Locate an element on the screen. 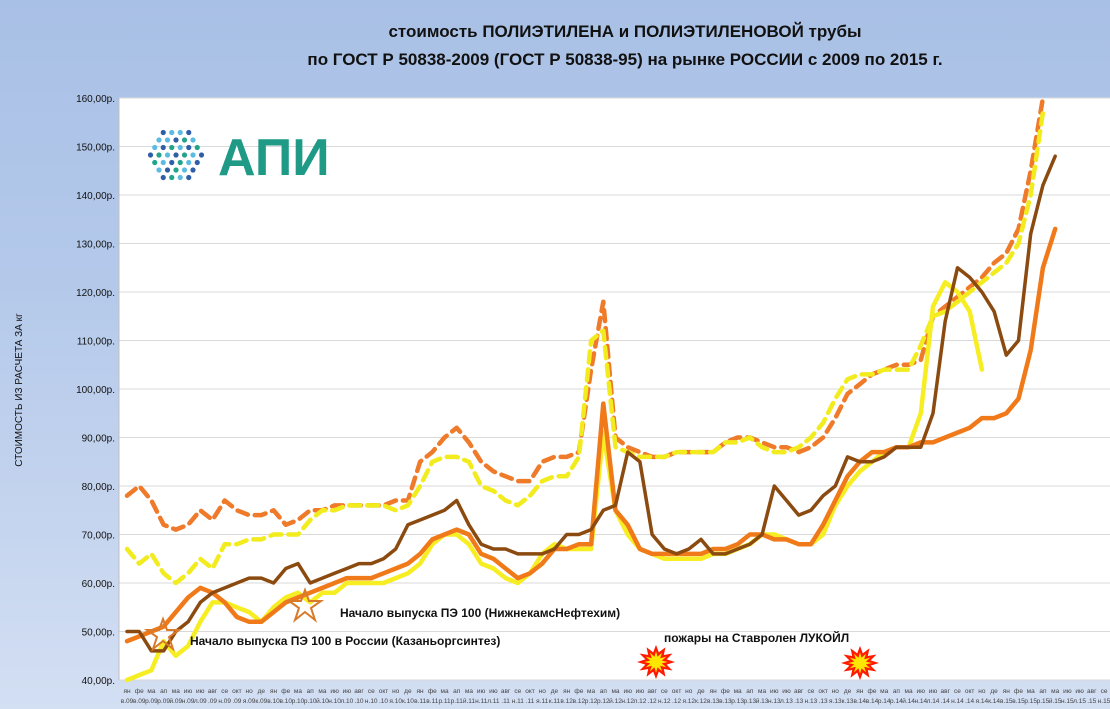  x-tick-label: р.10 is located at coordinates (310, 701).